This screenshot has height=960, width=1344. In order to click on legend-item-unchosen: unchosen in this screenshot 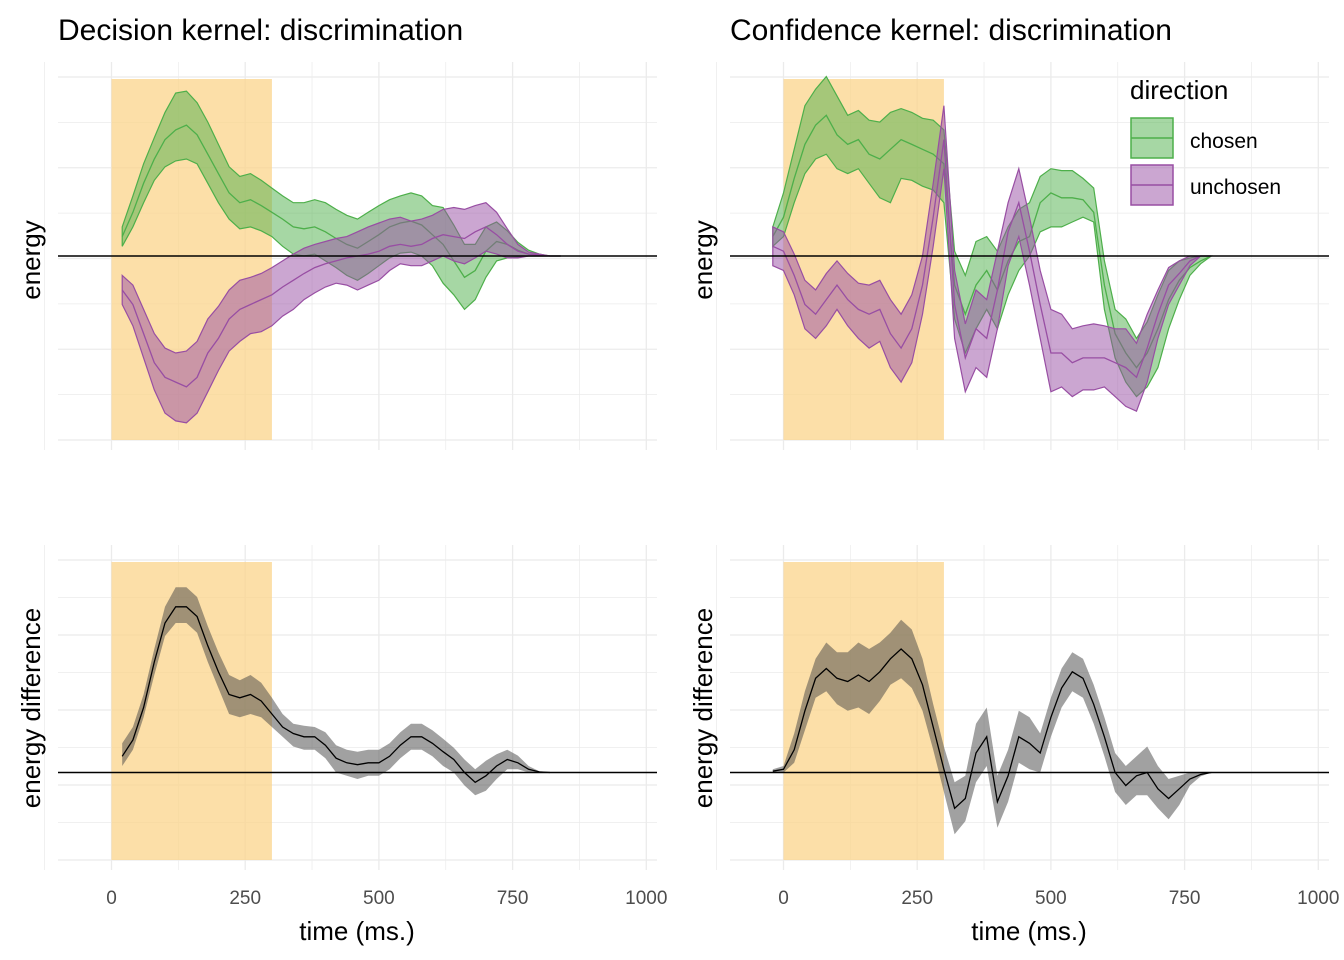, I will do `click(1205, 185)`.